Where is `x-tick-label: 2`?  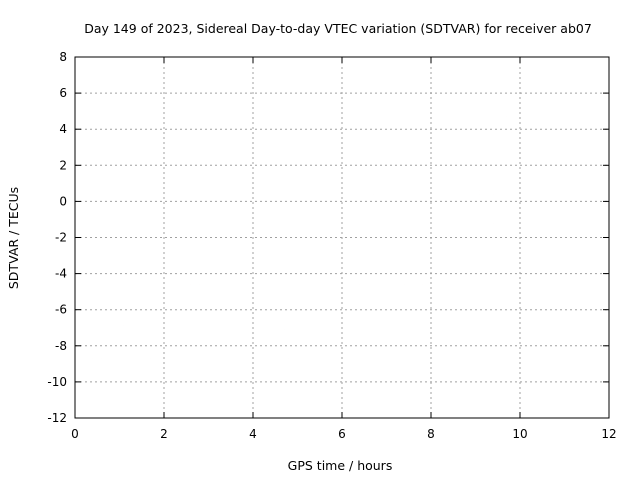
x-tick-label: 2 is located at coordinates (164, 434).